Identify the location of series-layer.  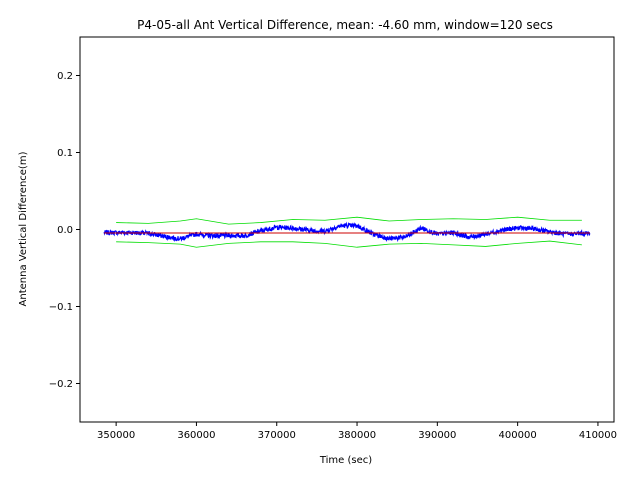
(347, 232).